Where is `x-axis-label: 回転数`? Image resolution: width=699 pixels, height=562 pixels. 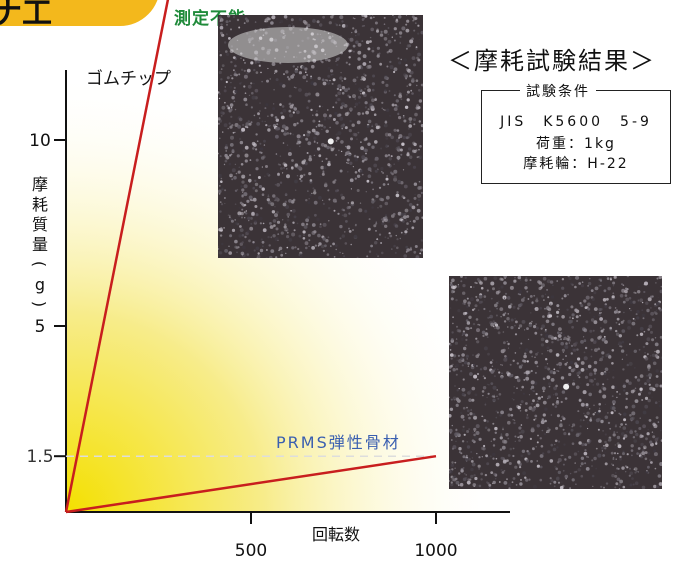
x-axis-label: 回転数 is located at coordinates (336, 534).